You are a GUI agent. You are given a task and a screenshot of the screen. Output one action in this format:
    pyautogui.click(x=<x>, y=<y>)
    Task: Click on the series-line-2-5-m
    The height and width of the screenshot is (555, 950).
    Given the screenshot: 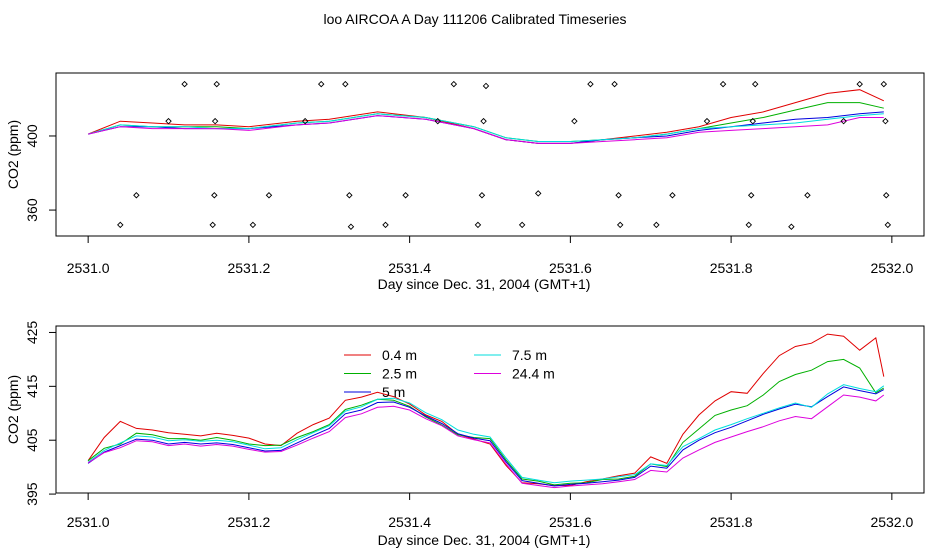 What is the action you would take?
    pyautogui.click(x=485, y=122)
    